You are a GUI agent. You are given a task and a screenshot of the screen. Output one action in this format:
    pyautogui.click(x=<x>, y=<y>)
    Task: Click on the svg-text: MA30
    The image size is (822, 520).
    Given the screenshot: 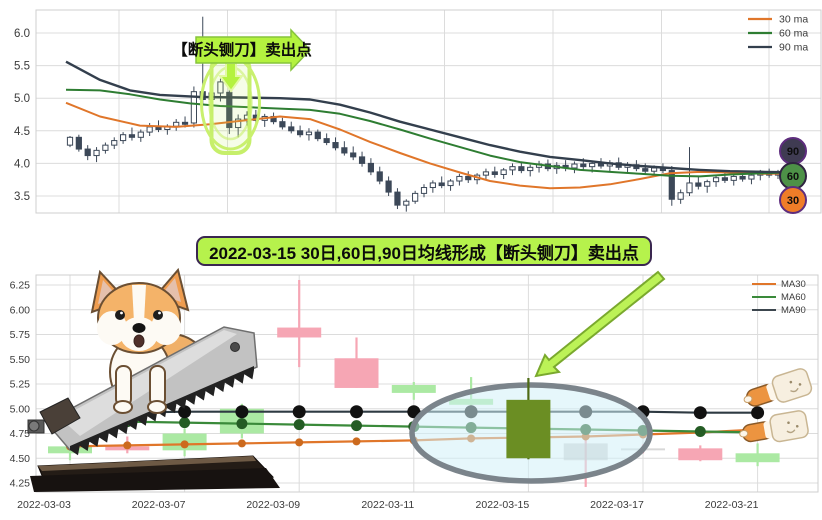 What is the action you would take?
    pyautogui.click(x=793, y=284)
    